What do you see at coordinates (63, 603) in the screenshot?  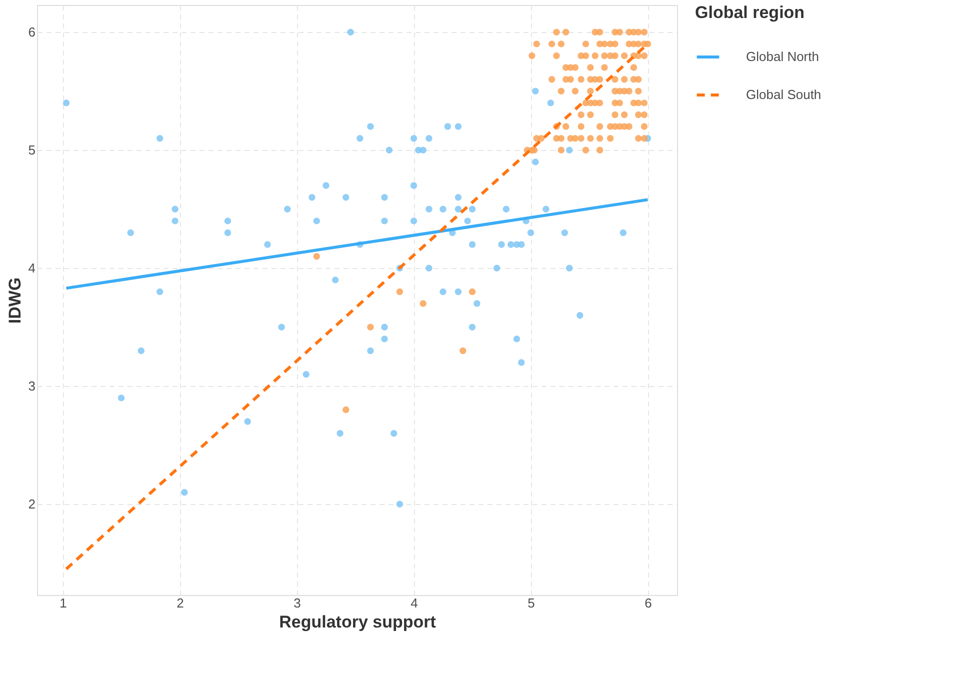 I see `x-tick-label: 1` at bounding box center [63, 603].